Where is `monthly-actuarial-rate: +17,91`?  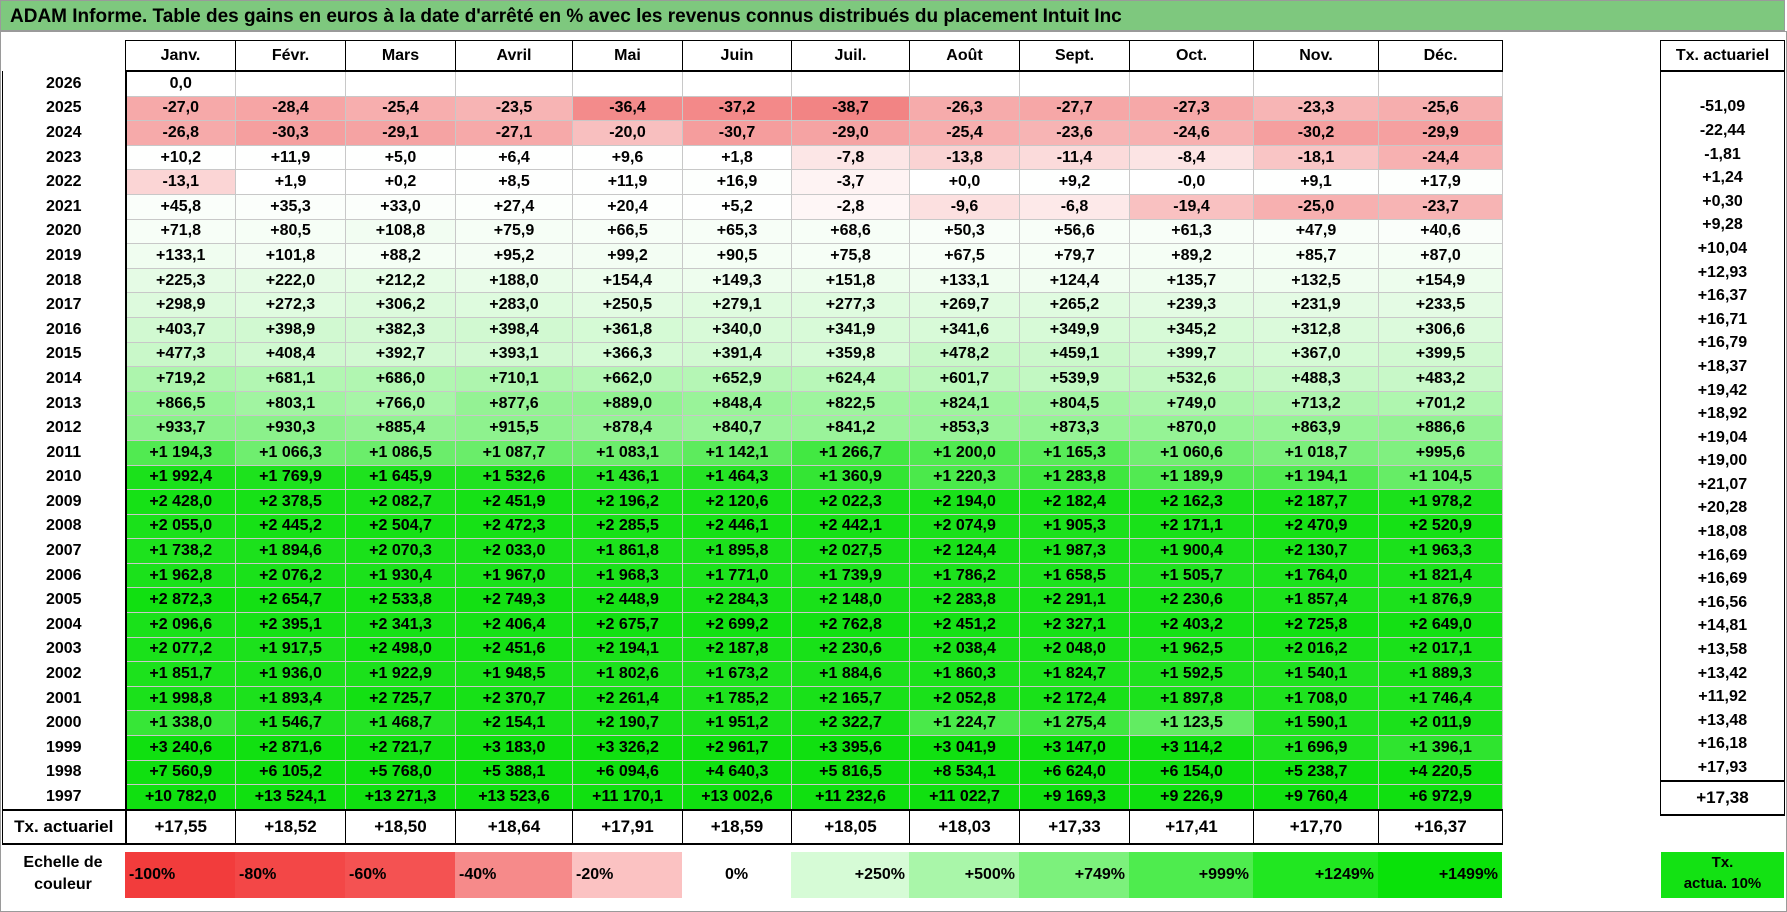
monthly-actuarial-rate: +17,91 is located at coordinates (627, 827).